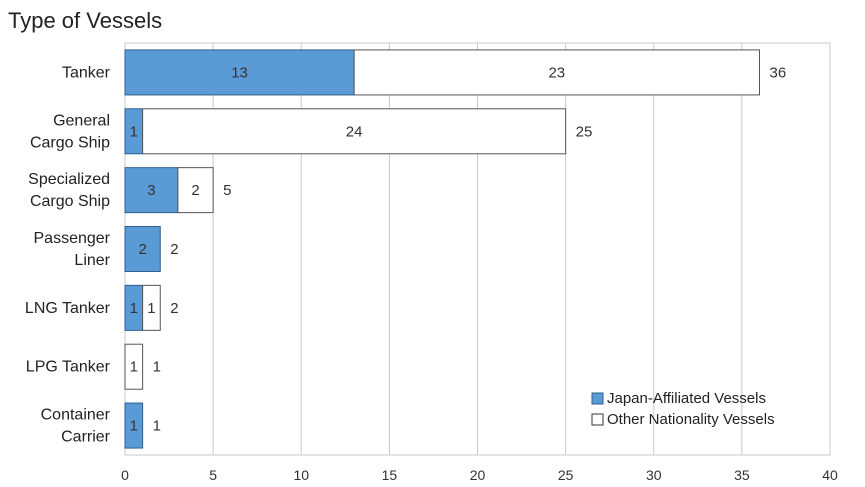 The width and height of the screenshot is (865, 487). Describe the element at coordinates (227, 190) in the screenshot. I see `bar-total-label: 5` at that location.